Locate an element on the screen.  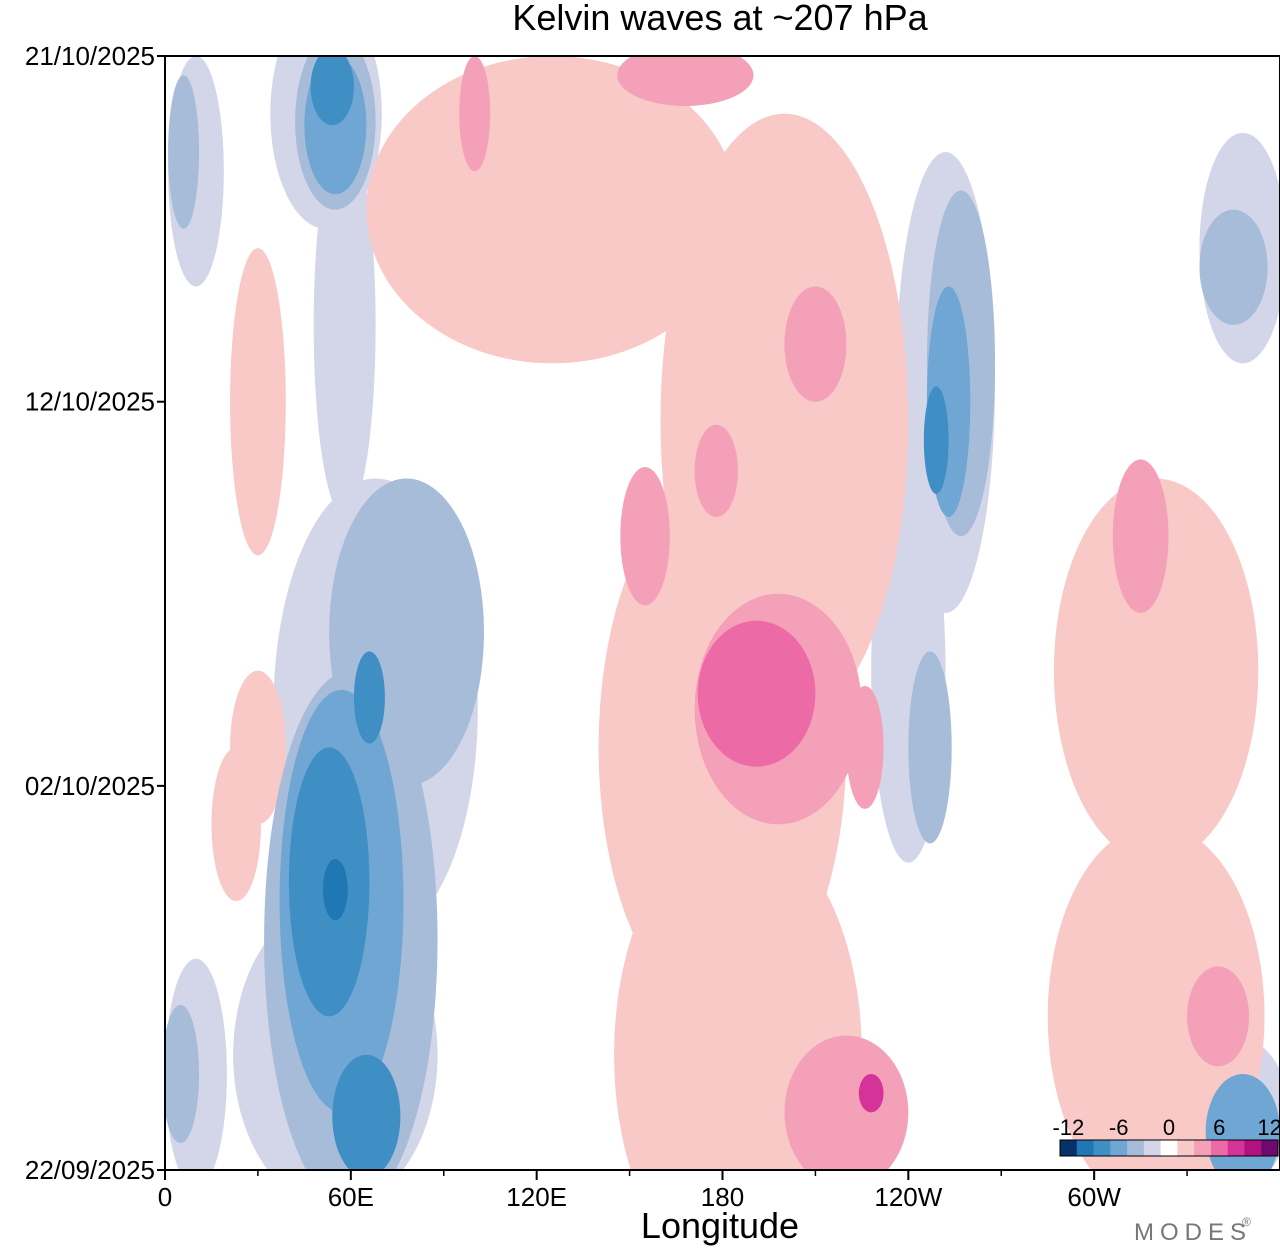
y-tick-label: 21/10/2025 is located at coordinates (90, 56).